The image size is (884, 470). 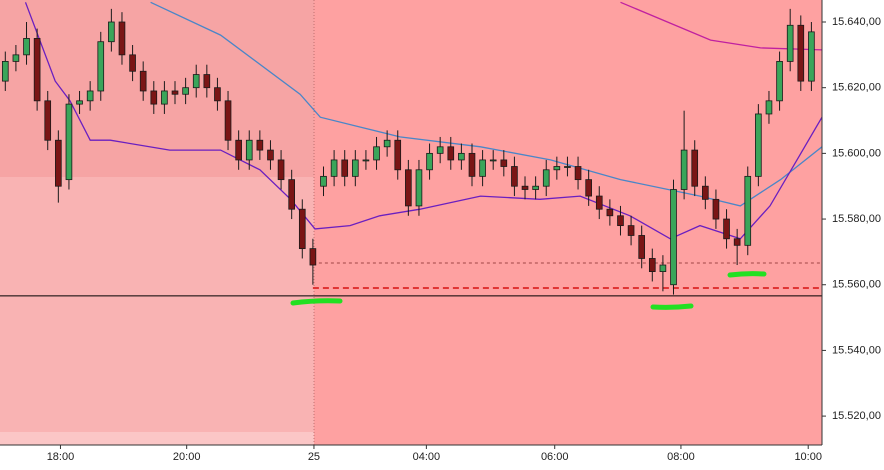 I want to click on y-tick-label: 15.540,00, so click(x=856, y=350).